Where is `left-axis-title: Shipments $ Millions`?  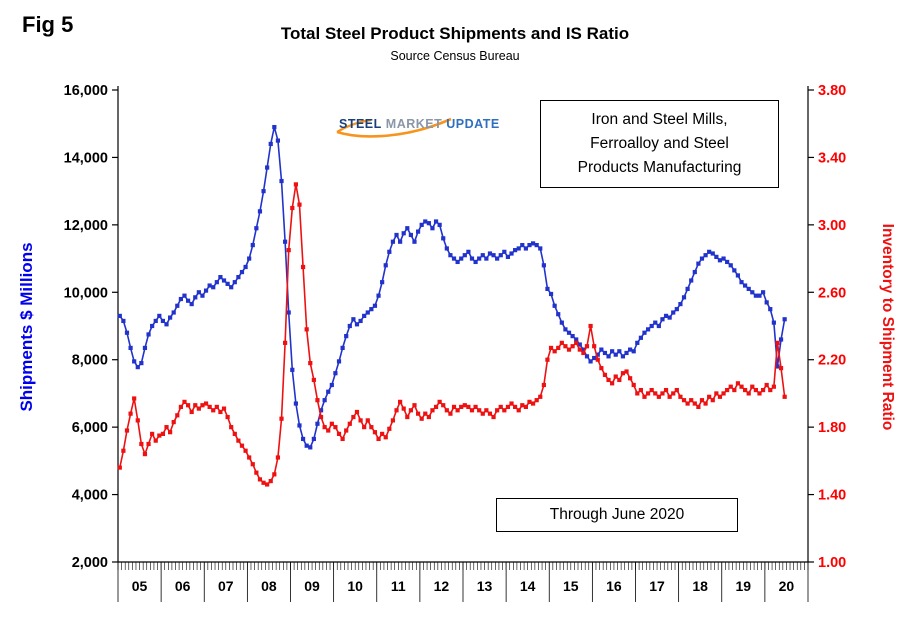
left-axis-title: Shipments $ Millions is located at coordinates (26, 327).